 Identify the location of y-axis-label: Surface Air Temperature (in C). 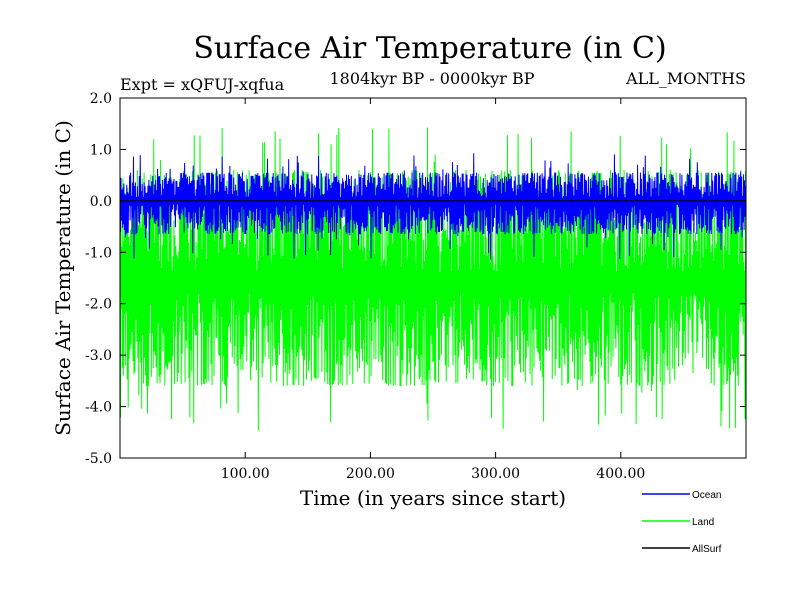
(63, 278).